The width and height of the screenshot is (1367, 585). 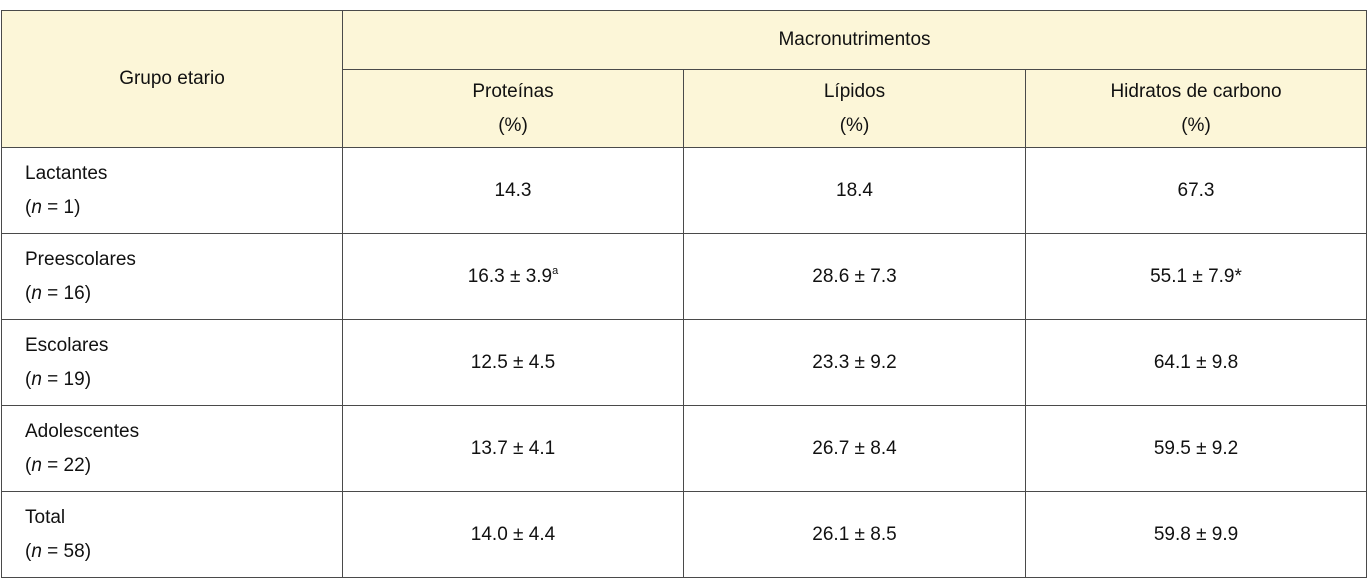 What do you see at coordinates (67, 345) in the screenshot?
I see `group-name: Escolares` at bounding box center [67, 345].